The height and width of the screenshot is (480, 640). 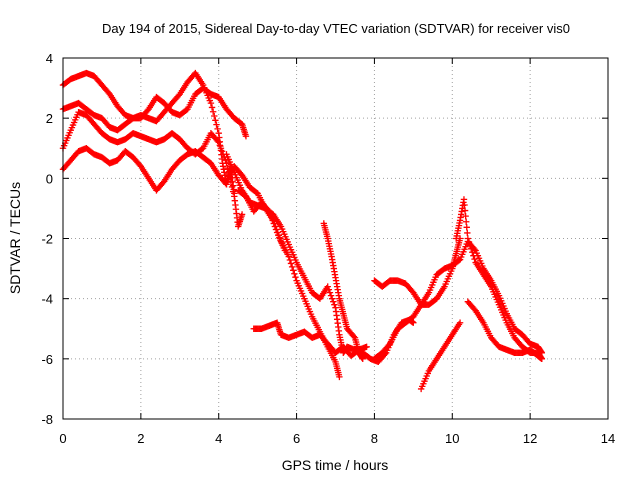 I want to click on x-tick-label: 12, so click(x=530, y=438).